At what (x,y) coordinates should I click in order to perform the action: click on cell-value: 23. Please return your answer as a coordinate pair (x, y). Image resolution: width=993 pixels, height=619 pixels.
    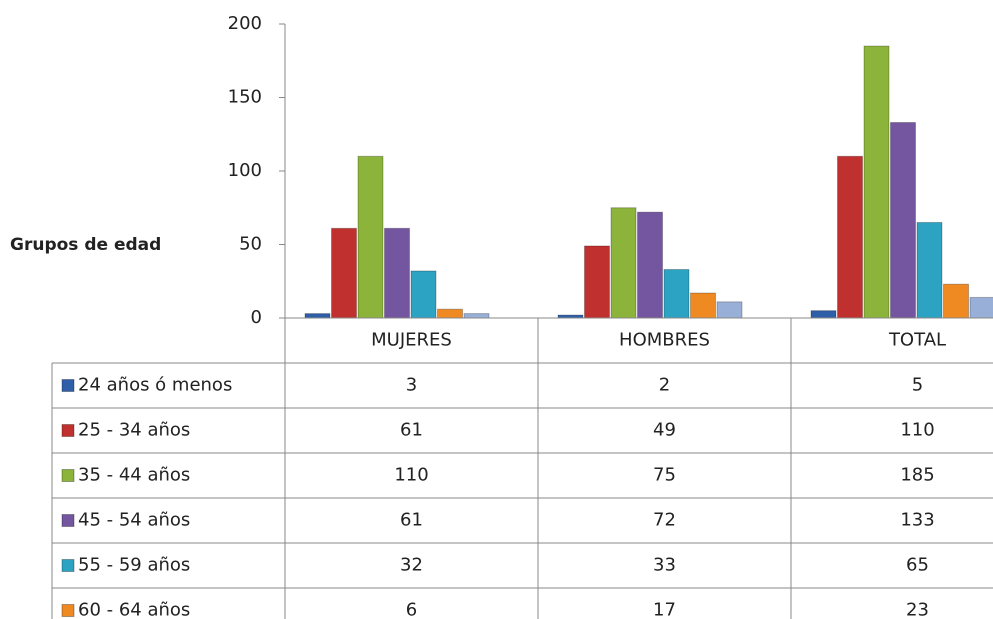
    Looking at the image, I should click on (917, 609).